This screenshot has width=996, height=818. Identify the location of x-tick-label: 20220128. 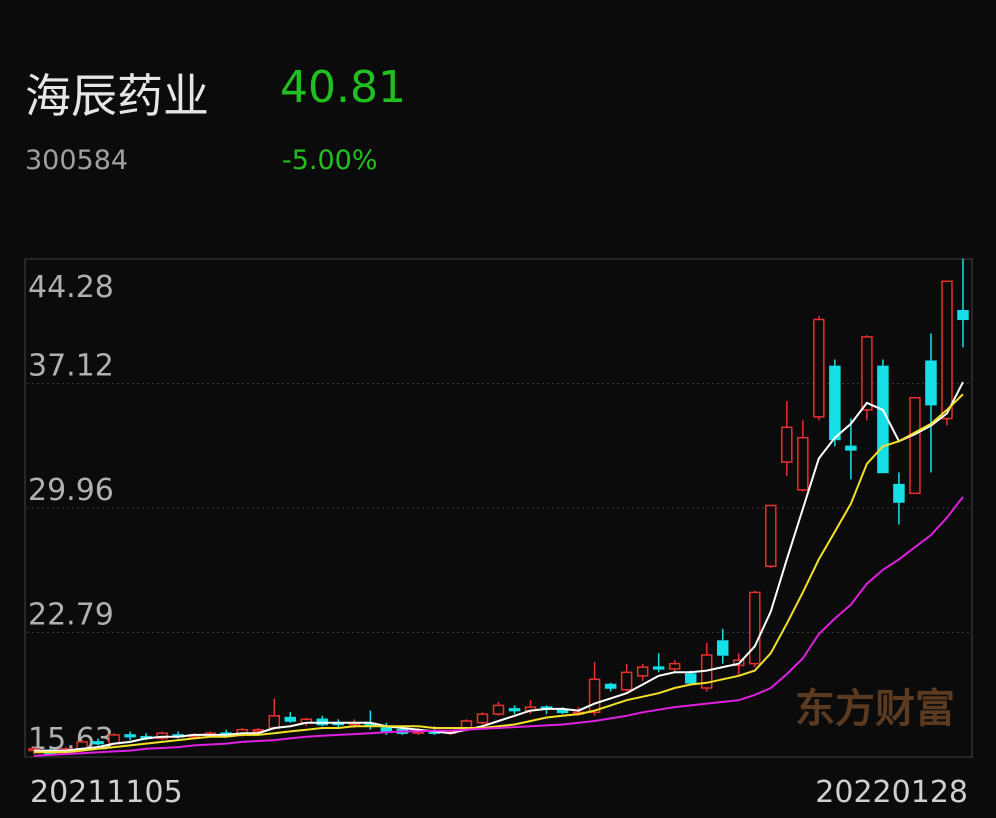
(891, 792).